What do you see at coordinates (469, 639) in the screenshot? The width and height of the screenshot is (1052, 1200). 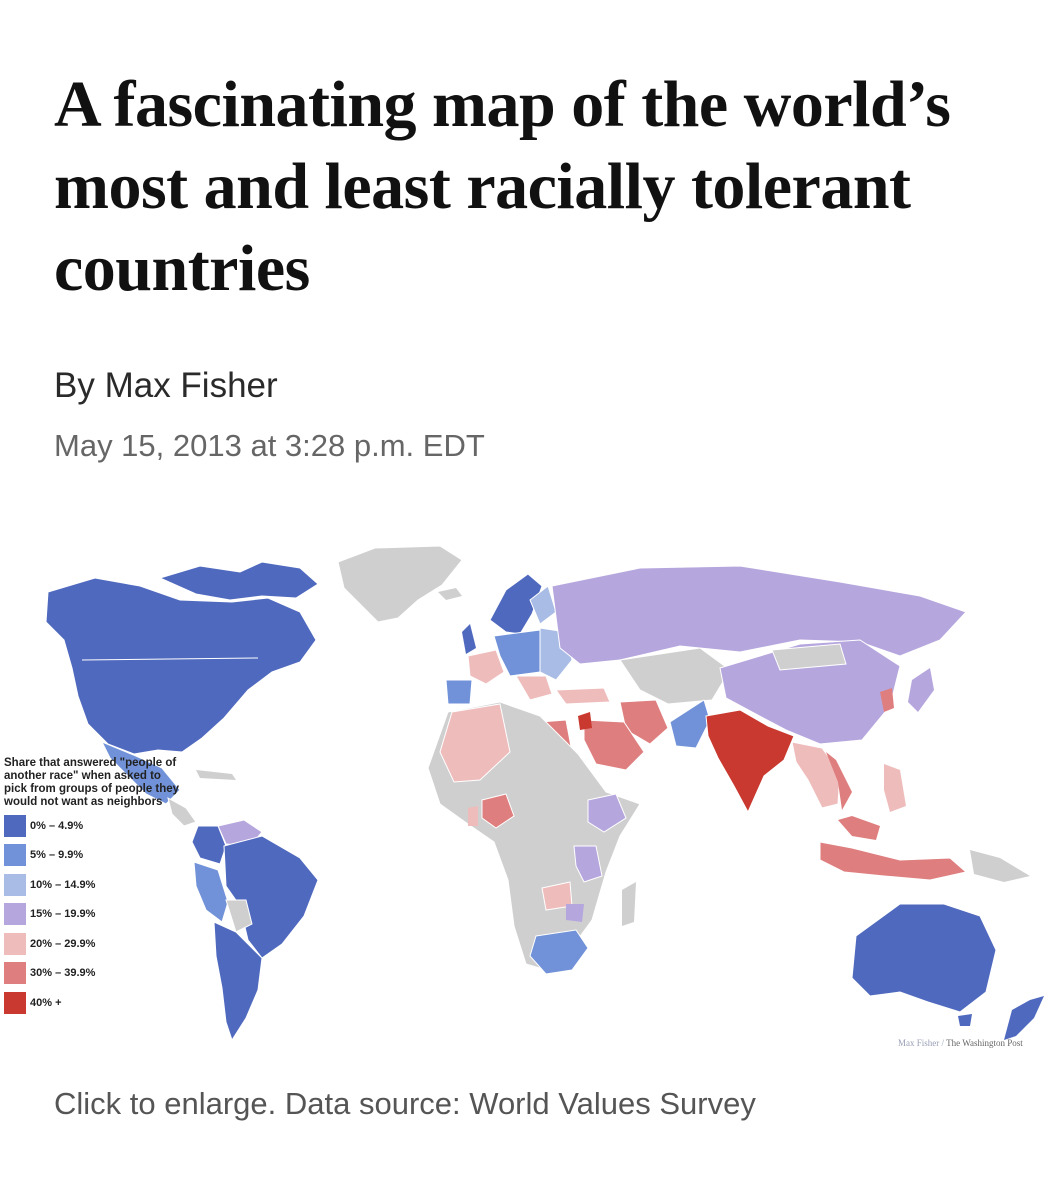 I see `region-uk` at bounding box center [469, 639].